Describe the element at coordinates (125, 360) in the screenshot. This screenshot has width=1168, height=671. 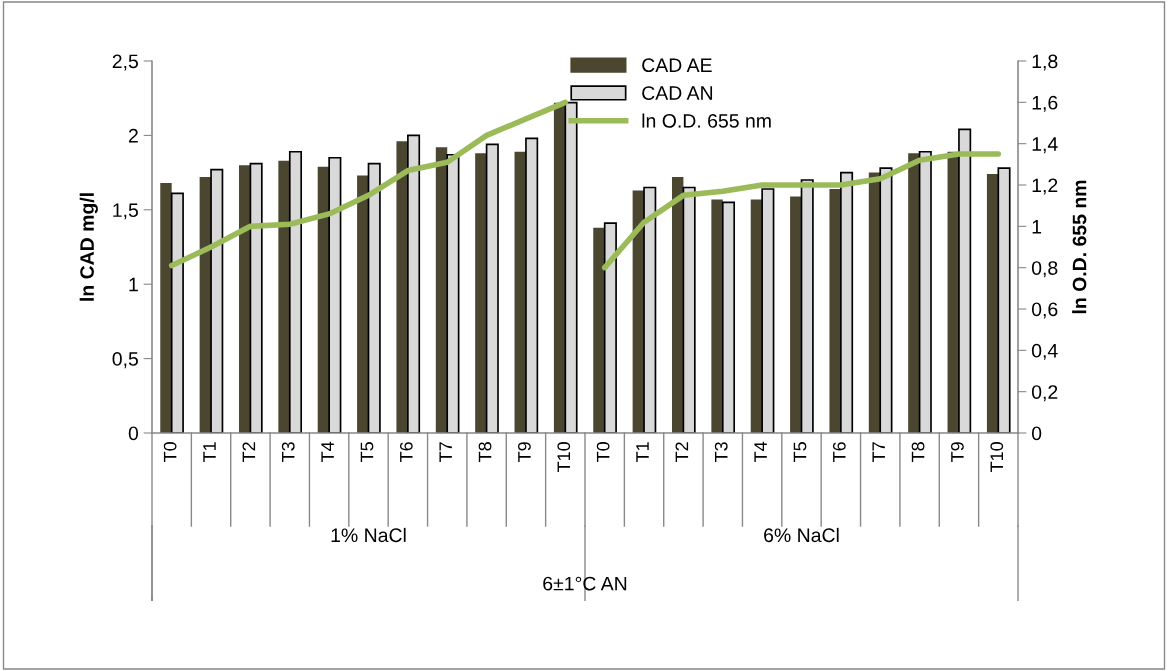
I see `y-tick-label: 0,5` at that location.